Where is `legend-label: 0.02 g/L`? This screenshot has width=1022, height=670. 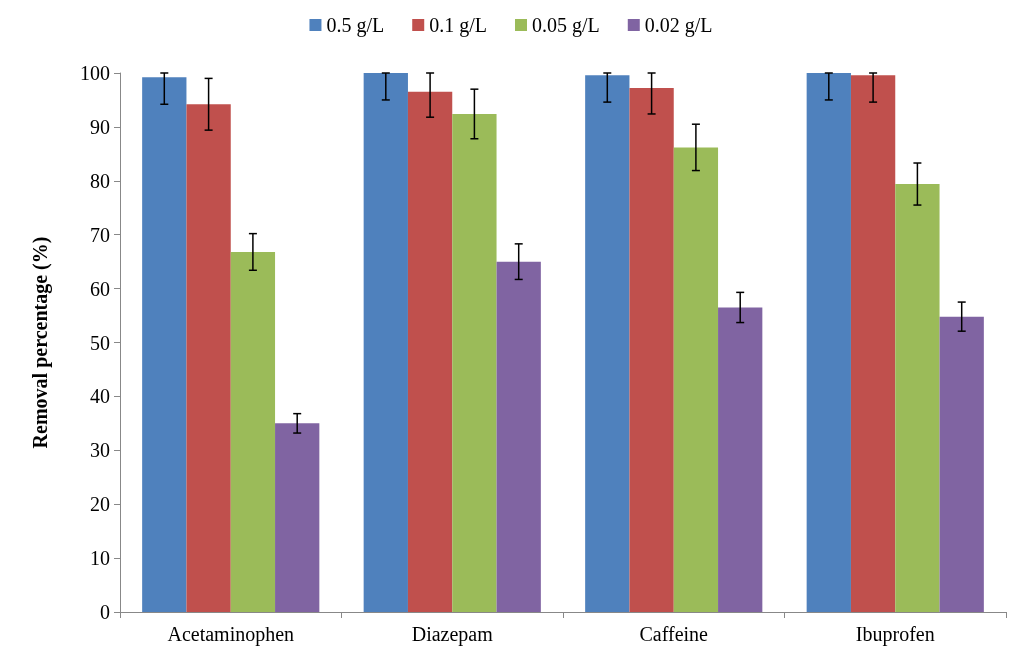
legend-label: 0.02 g/L is located at coordinates (678, 25).